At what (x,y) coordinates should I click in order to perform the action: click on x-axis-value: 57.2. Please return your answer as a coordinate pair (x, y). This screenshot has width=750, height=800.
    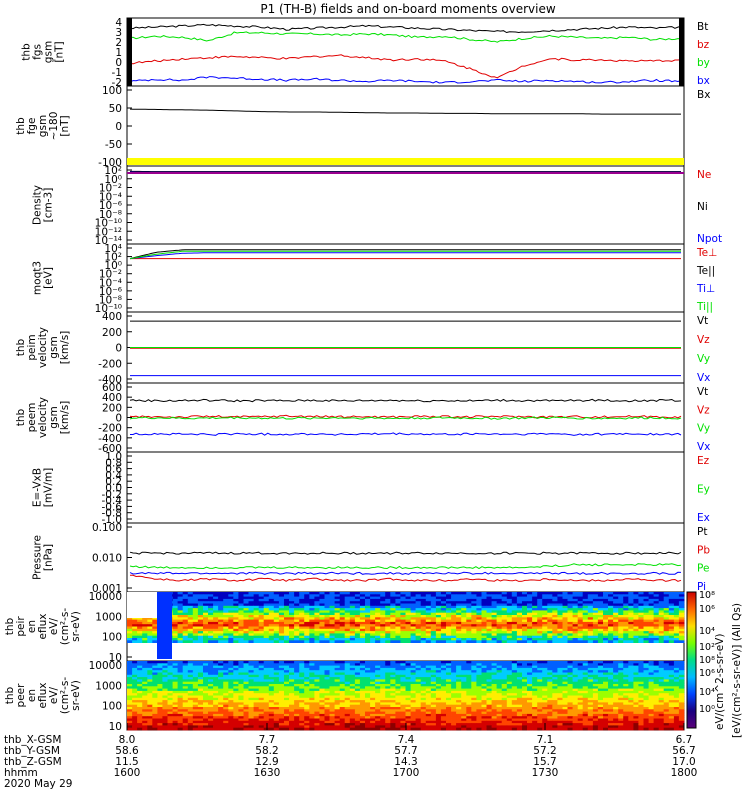
    Looking at the image, I should click on (544, 751).